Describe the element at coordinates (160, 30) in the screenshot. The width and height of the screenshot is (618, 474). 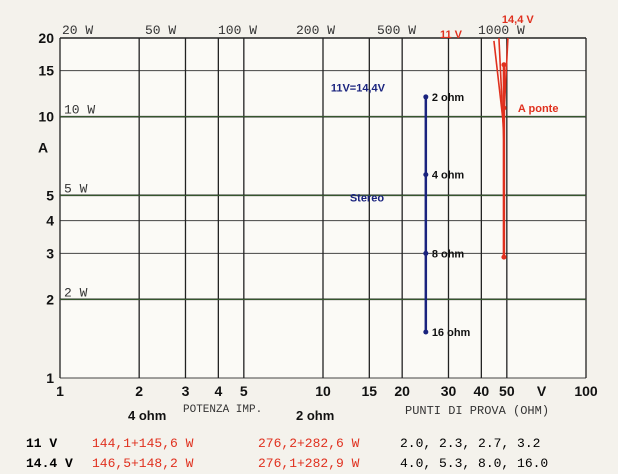
I see `power-label: 50 W` at that location.